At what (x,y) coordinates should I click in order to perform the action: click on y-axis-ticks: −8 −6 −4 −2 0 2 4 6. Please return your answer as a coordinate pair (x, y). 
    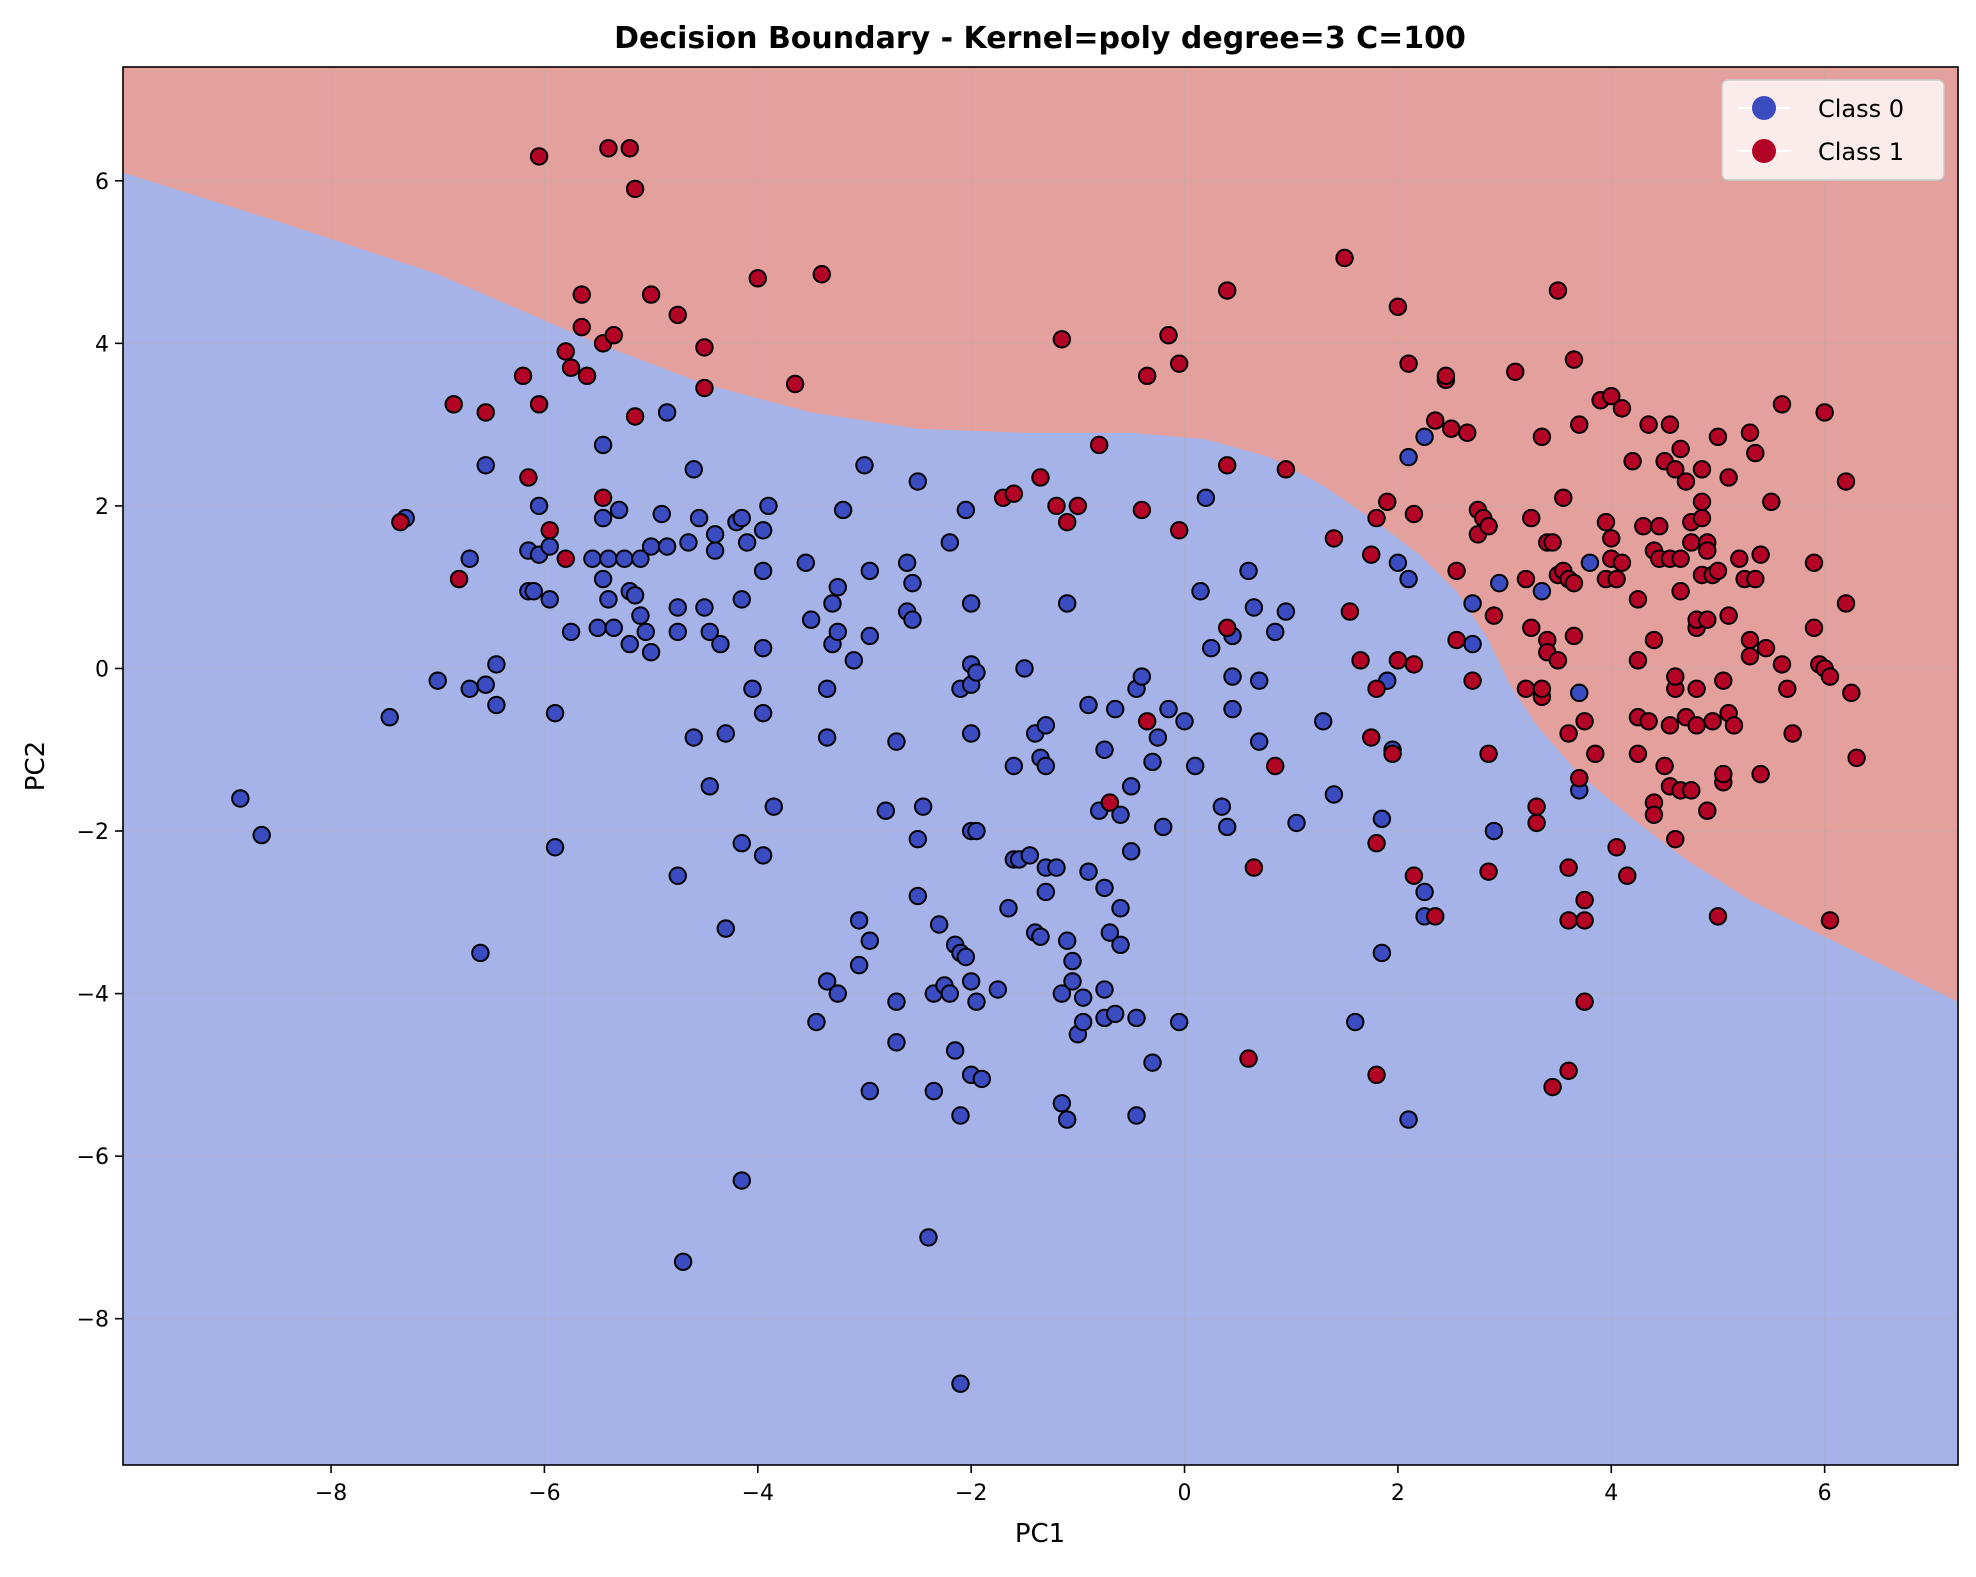
    Looking at the image, I should click on (100, 751).